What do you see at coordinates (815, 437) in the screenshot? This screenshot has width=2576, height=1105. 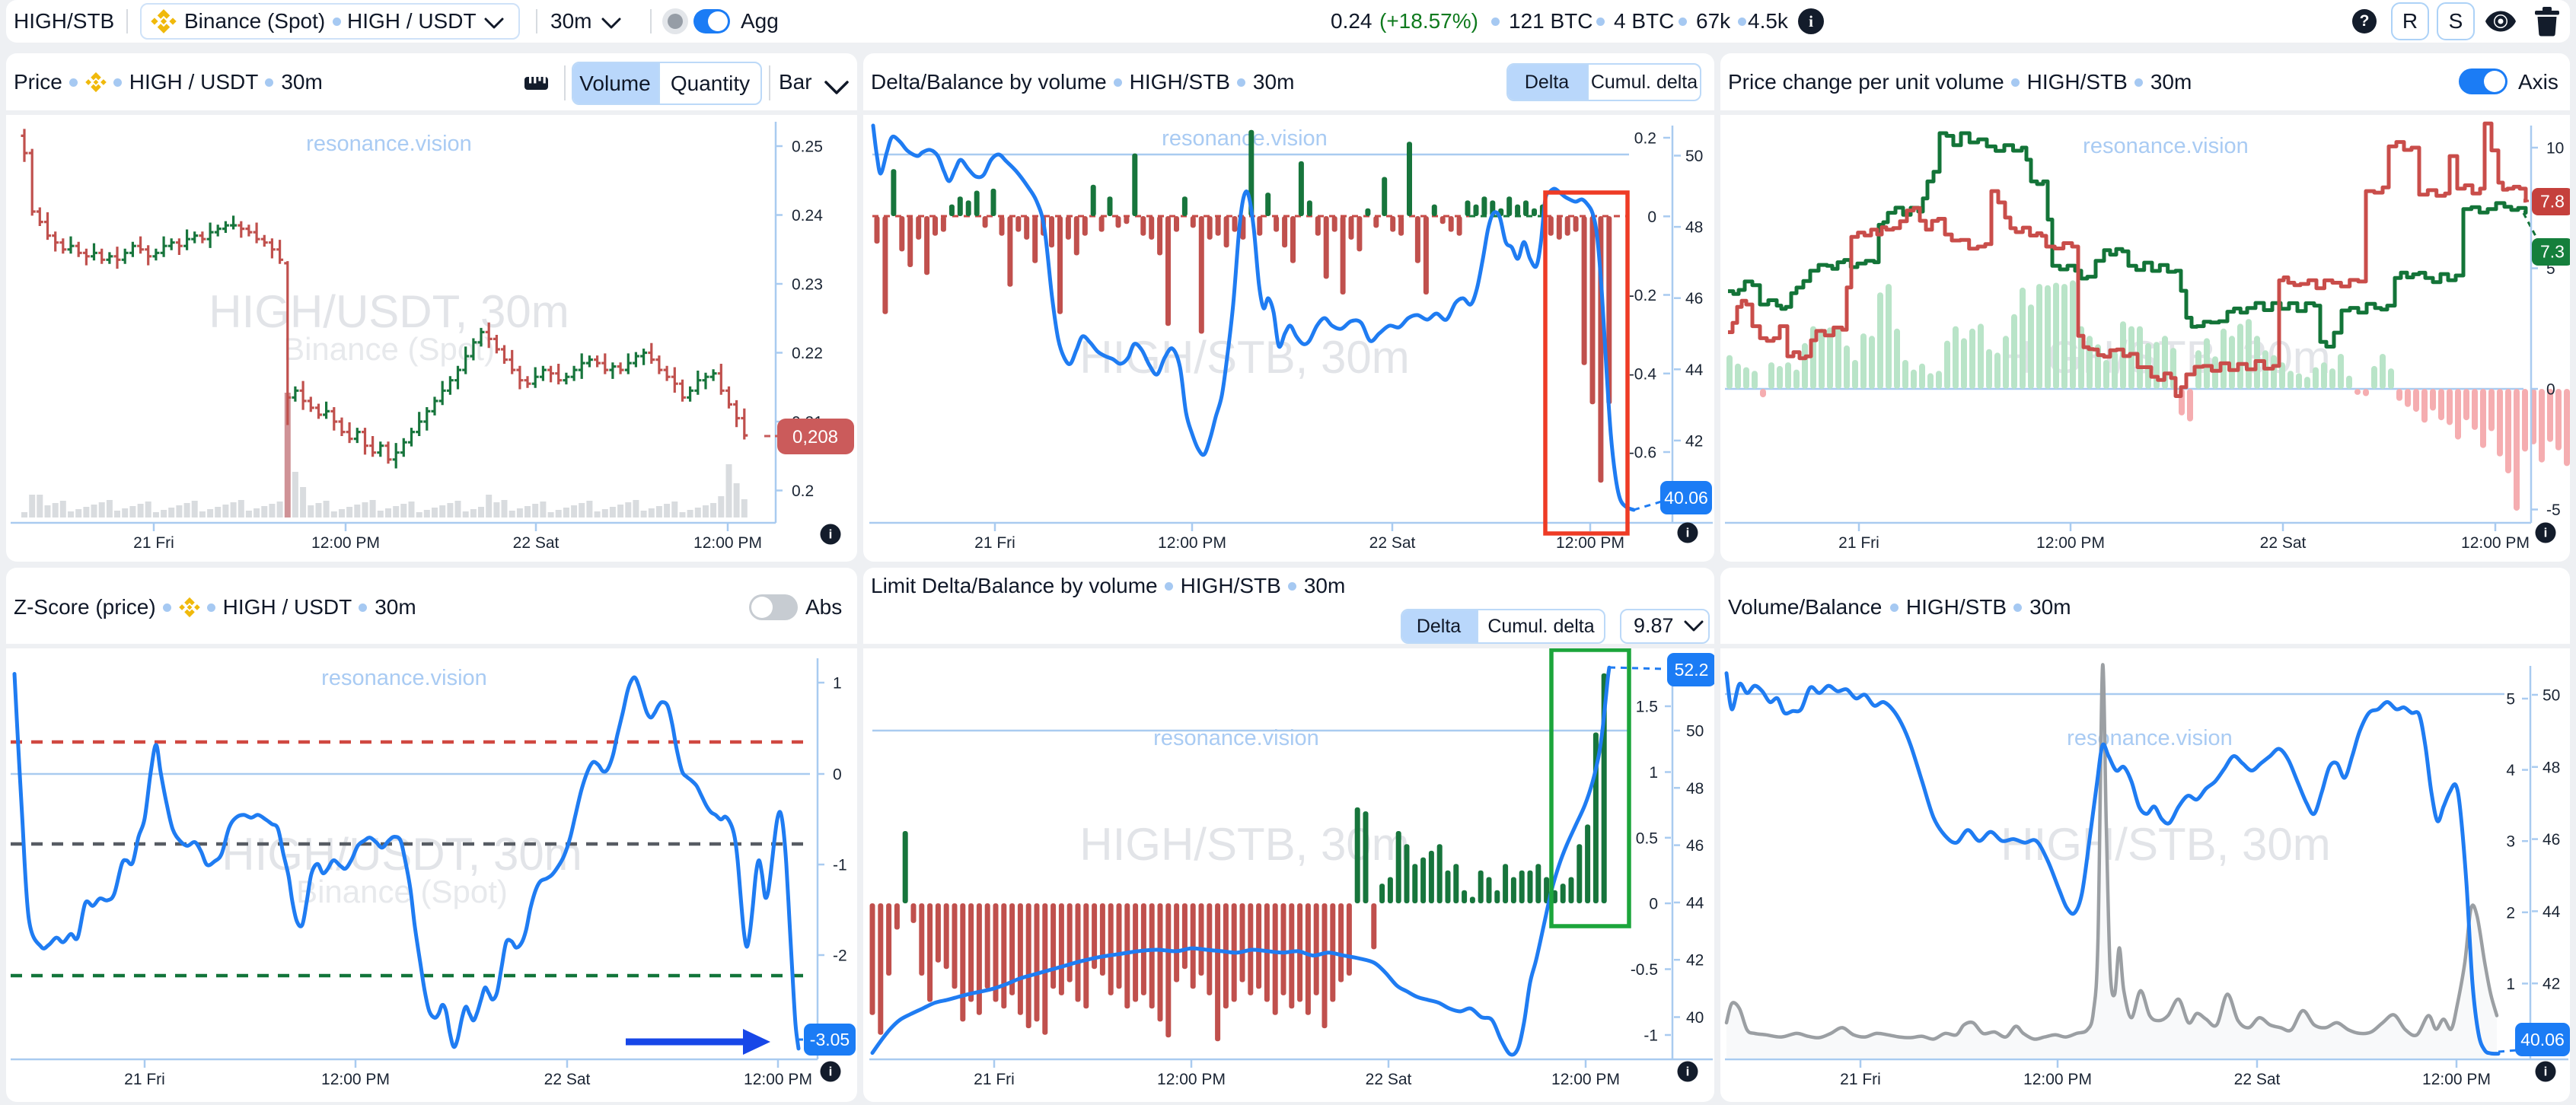 I see `svg-text: 0,208` at bounding box center [815, 437].